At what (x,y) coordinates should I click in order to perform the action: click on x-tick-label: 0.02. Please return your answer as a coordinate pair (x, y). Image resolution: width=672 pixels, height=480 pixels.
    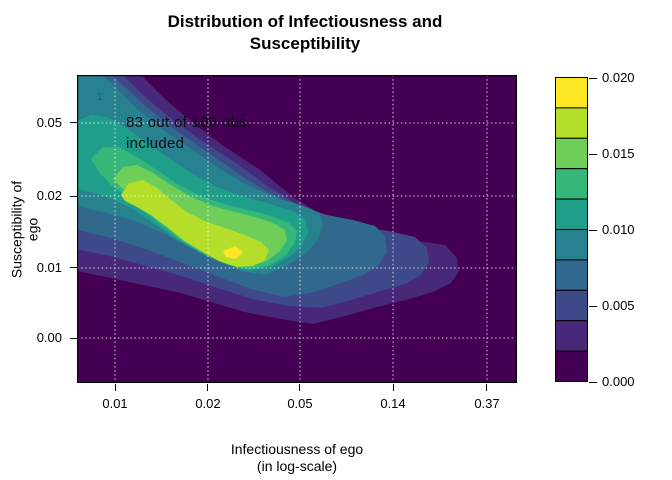
    Looking at the image, I should click on (208, 403).